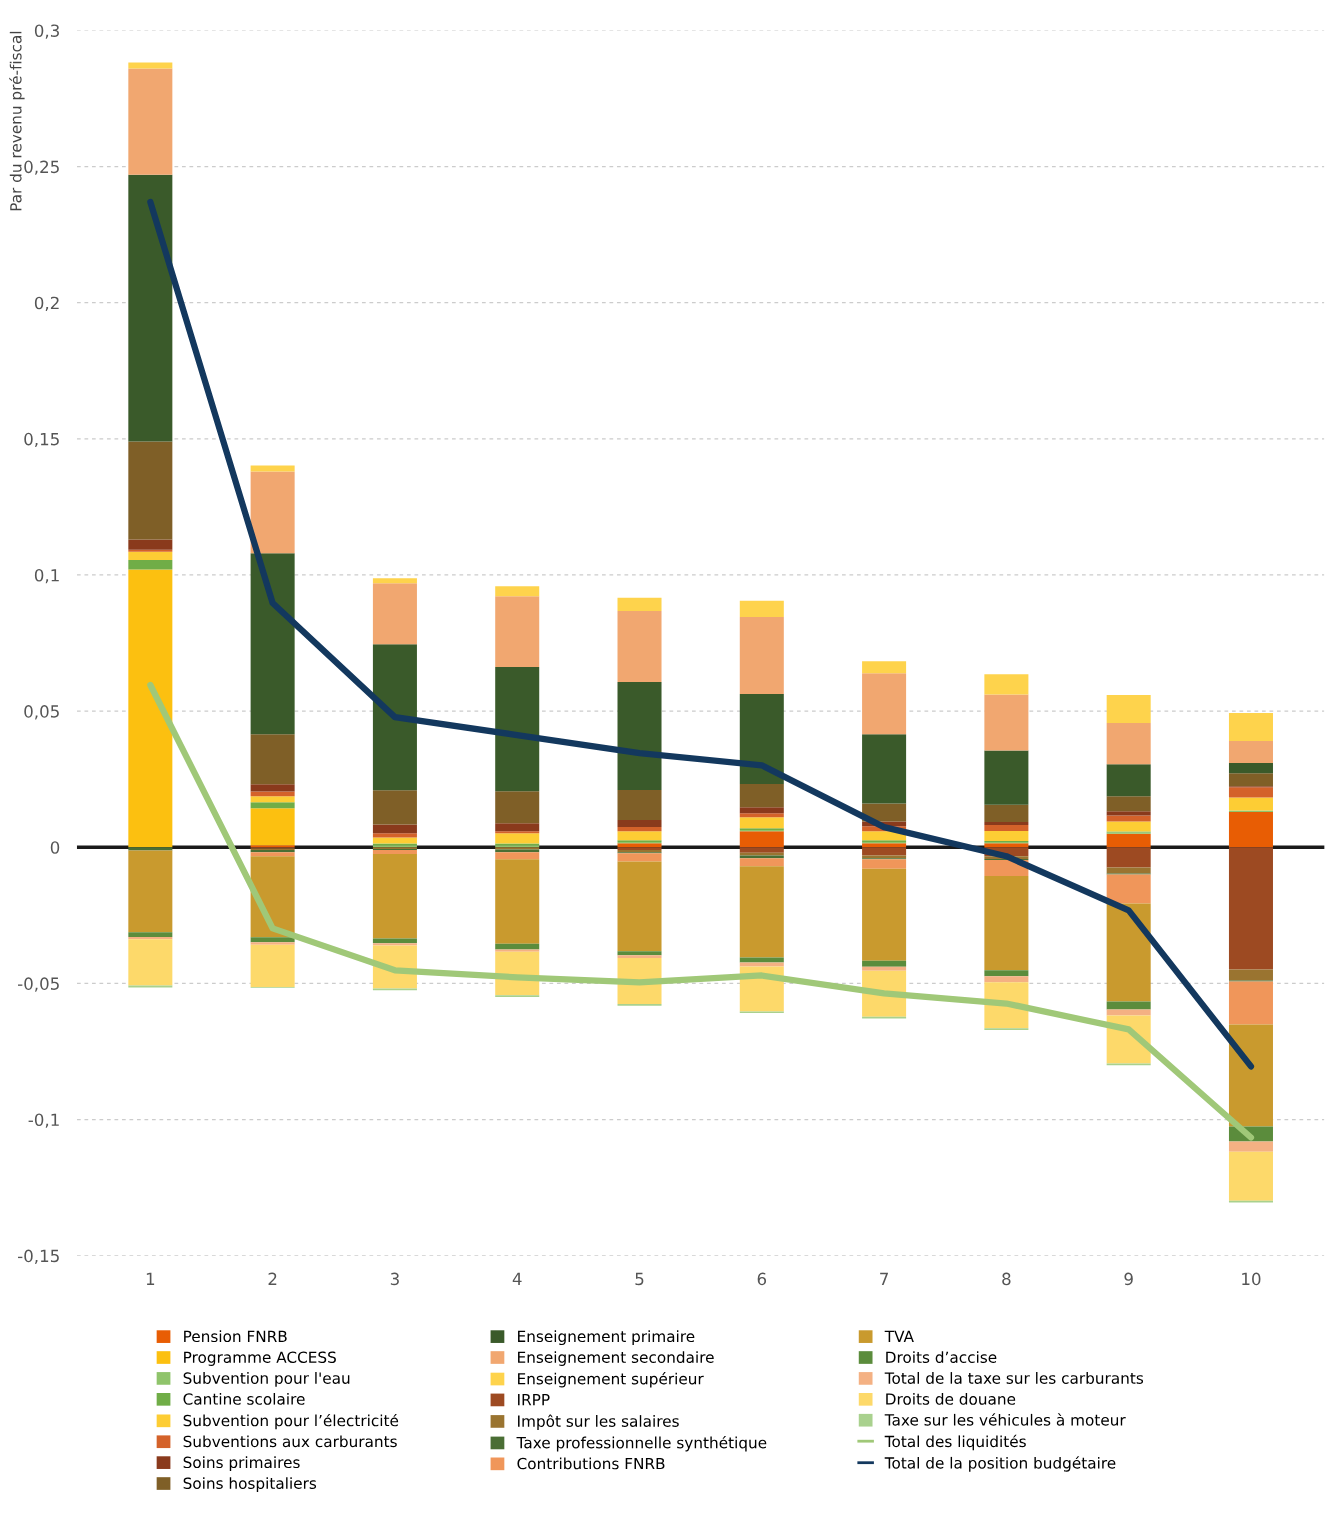 The height and width of the screenshot is (1522, 1327). What do you see at coordinates (1006, 1279) in the screenshot?
I see `x-tick-label: 8` at bounding box center [1006, 1279].